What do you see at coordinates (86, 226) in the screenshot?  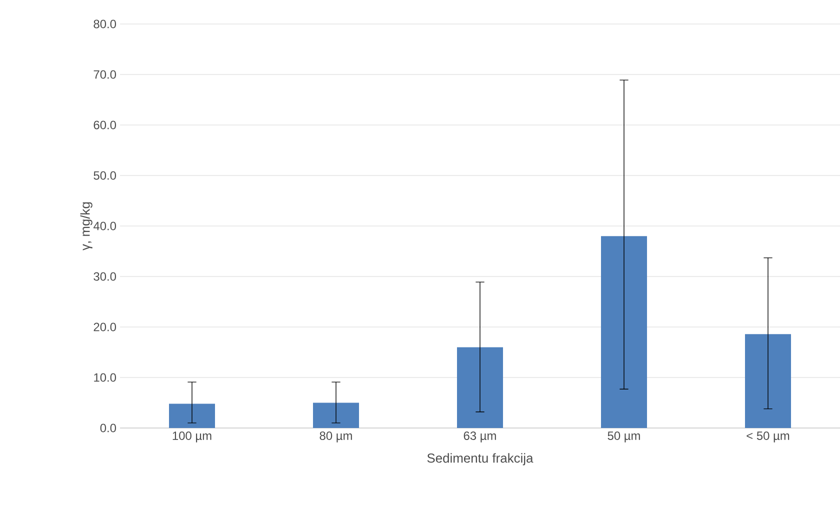 I see `y-axis-title: γ, mg/kg` at bounding box center [86, 226].